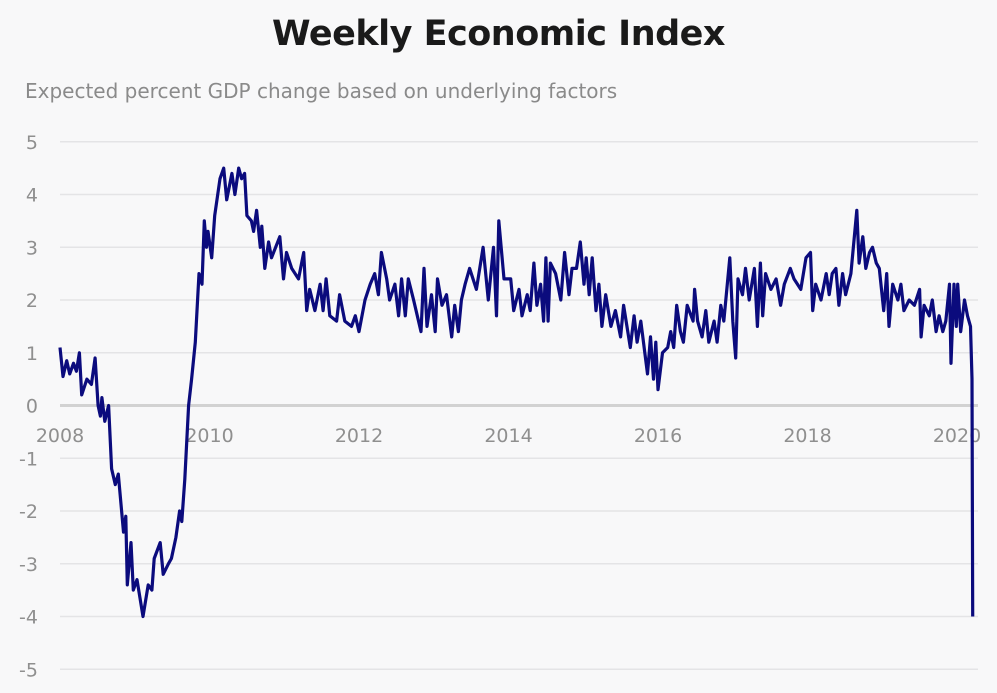  I want to click on y-tick-label: -3, so click(28, 565).